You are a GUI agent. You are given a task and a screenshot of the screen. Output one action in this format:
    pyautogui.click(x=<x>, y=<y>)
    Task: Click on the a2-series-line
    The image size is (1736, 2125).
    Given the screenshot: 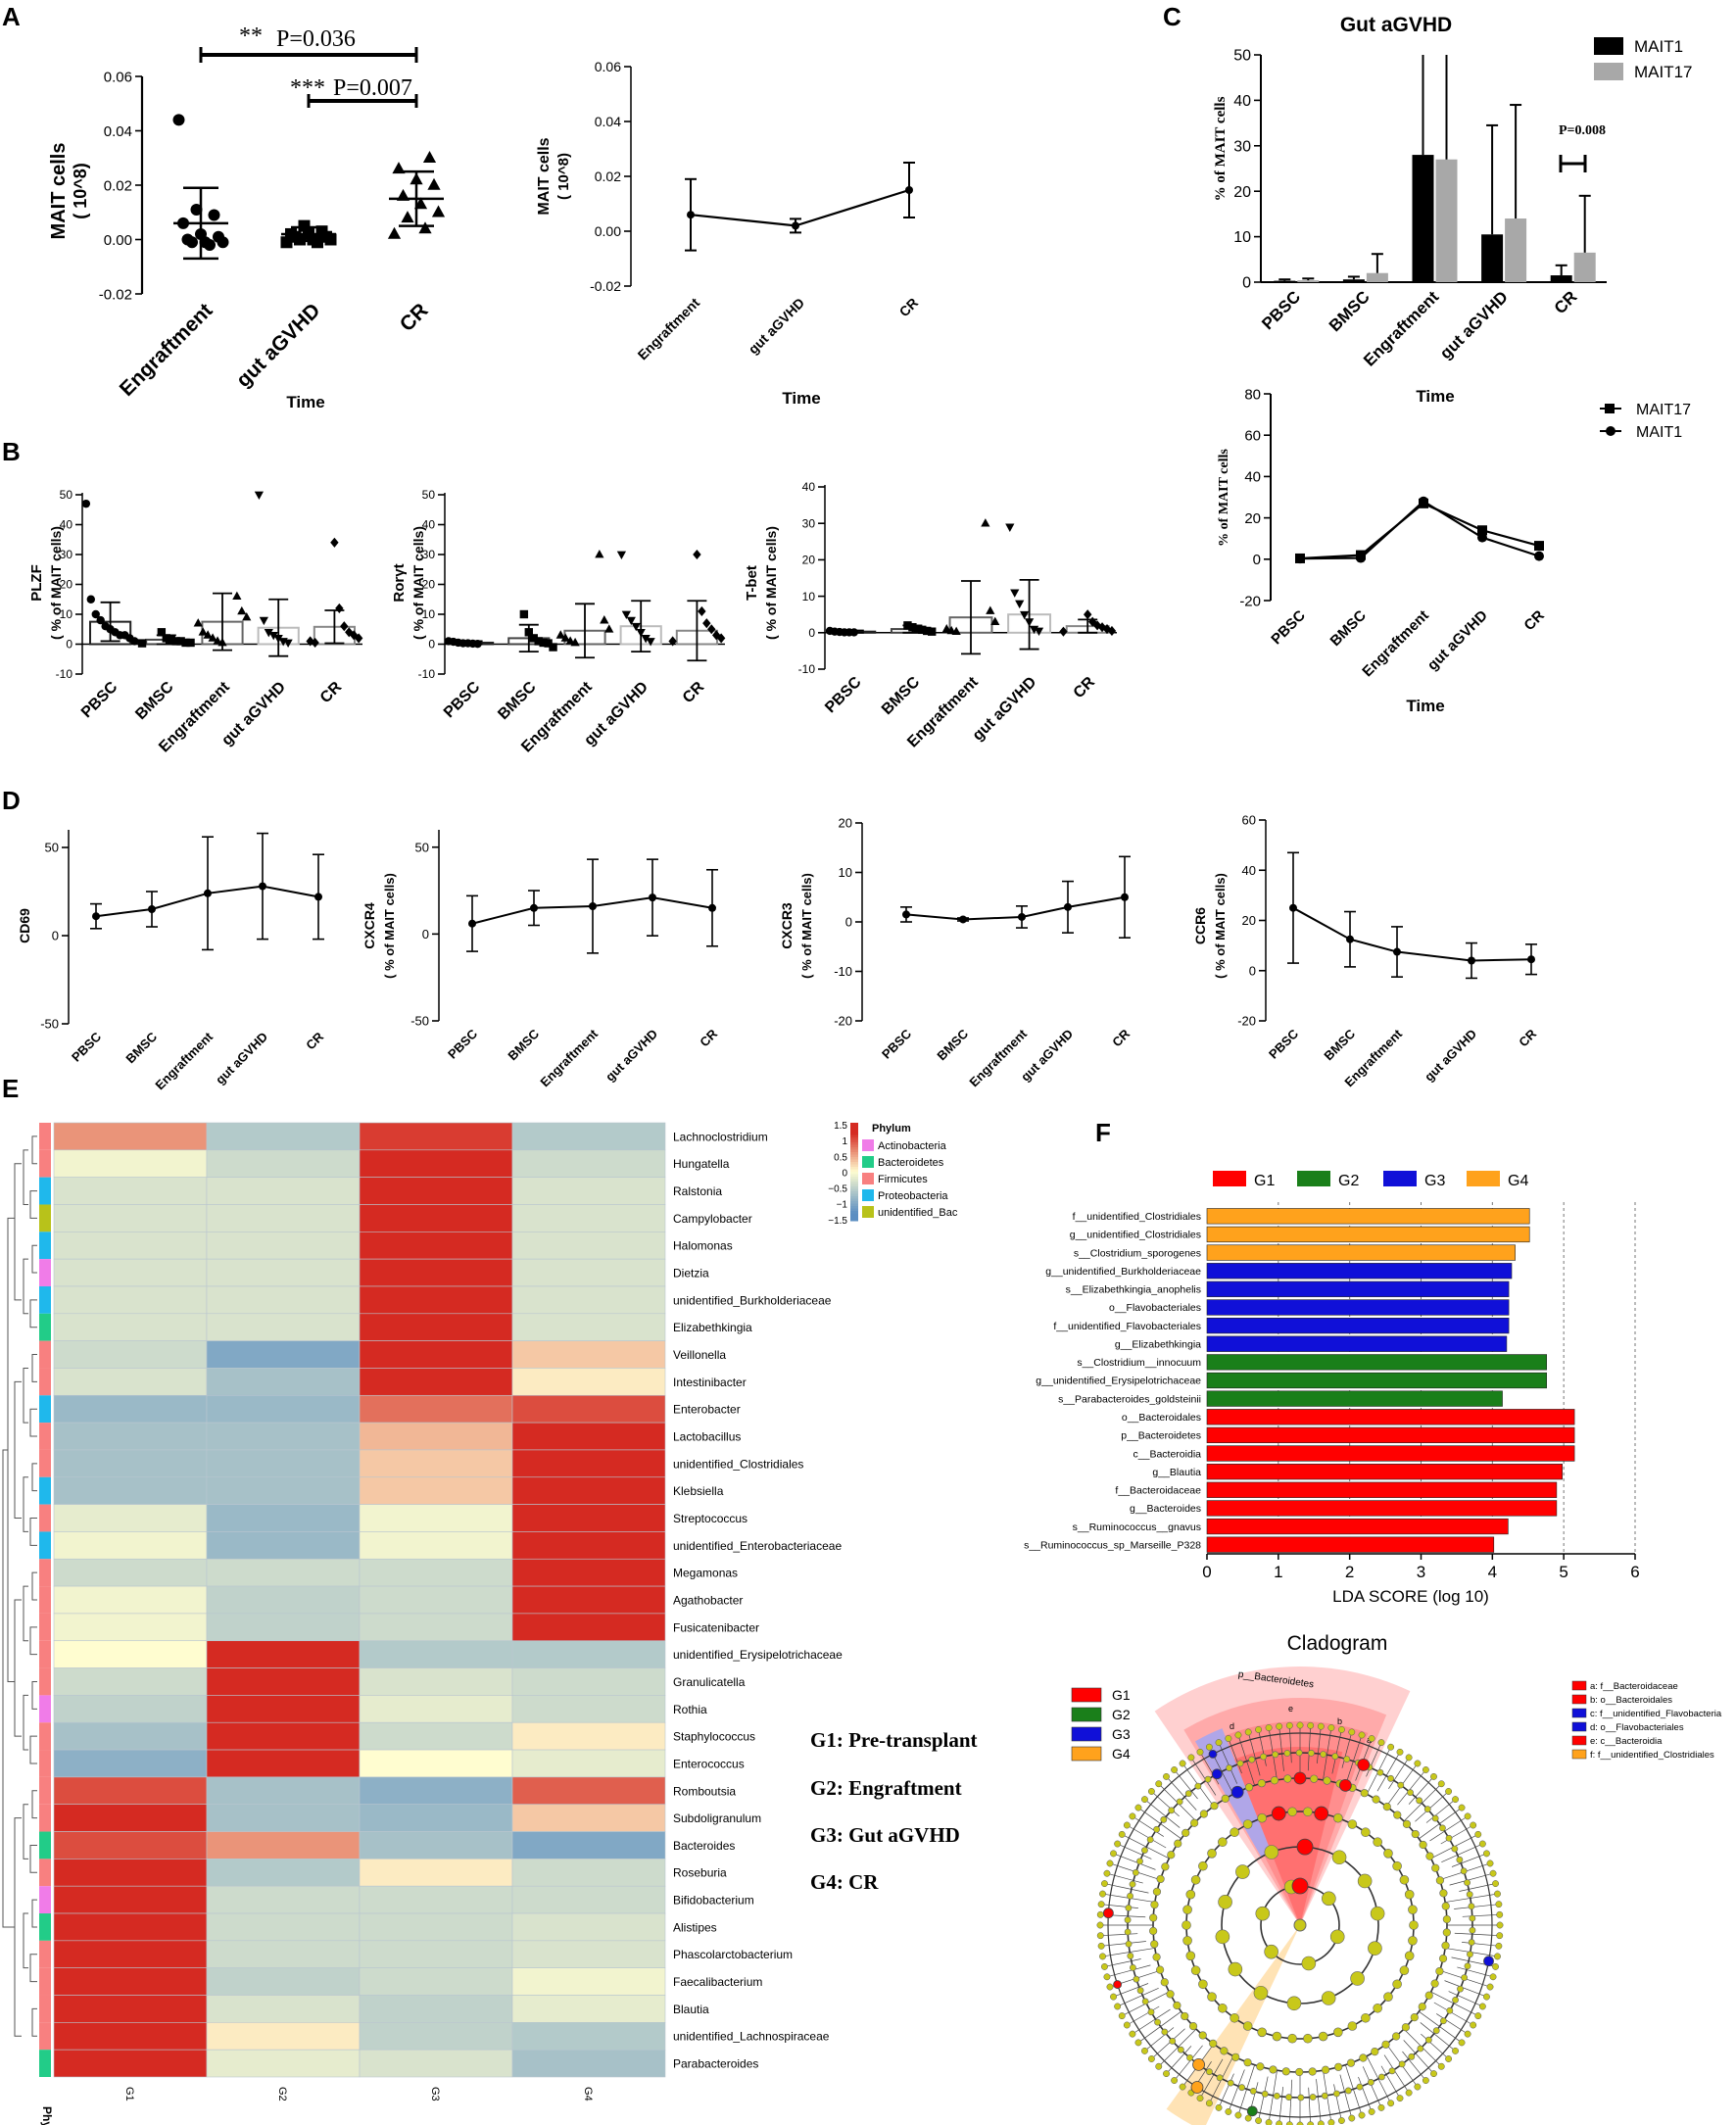 What is the action you would take?
    pyautogui.click(x=800, y=207)
    